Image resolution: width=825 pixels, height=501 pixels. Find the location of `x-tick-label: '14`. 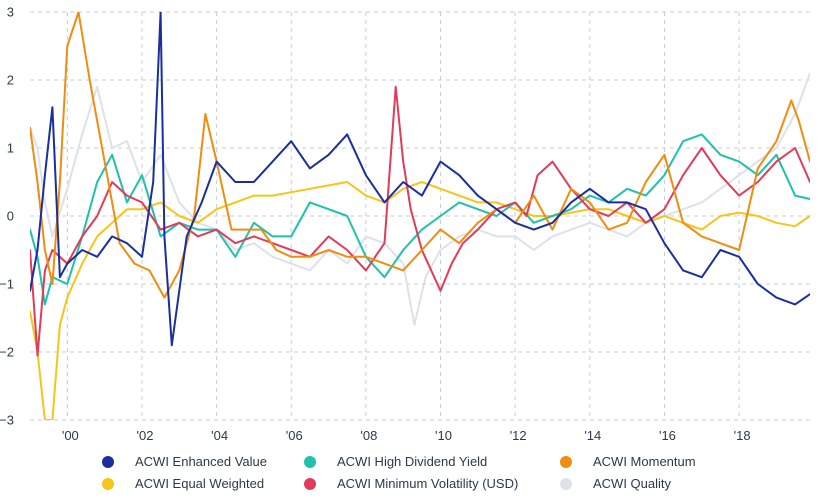

x-tick-label: '14 is located at coordinates (592, 435).